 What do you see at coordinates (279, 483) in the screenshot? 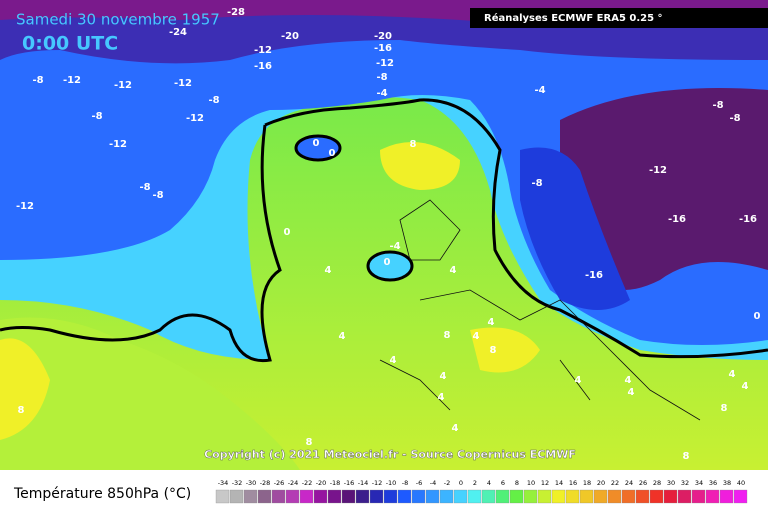
I see `legend-label: -26` at bounding box center [279, 483].